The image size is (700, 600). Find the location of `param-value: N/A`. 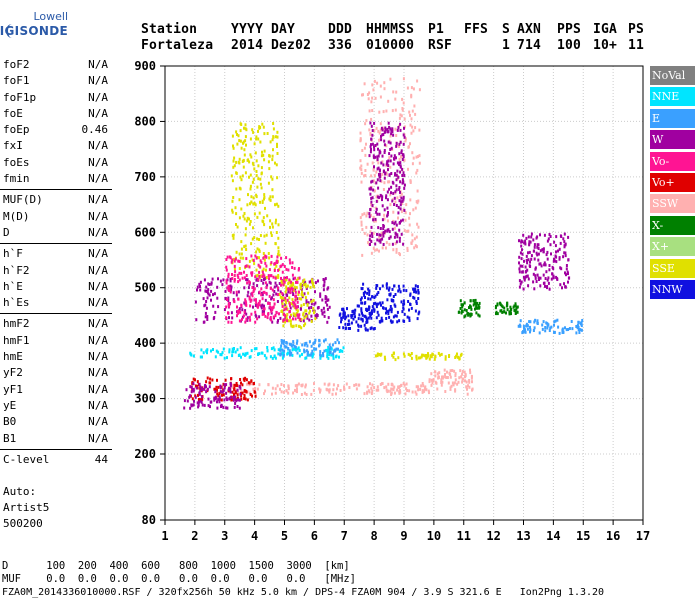

param-value: N/A is located at coordinates (98, 254).